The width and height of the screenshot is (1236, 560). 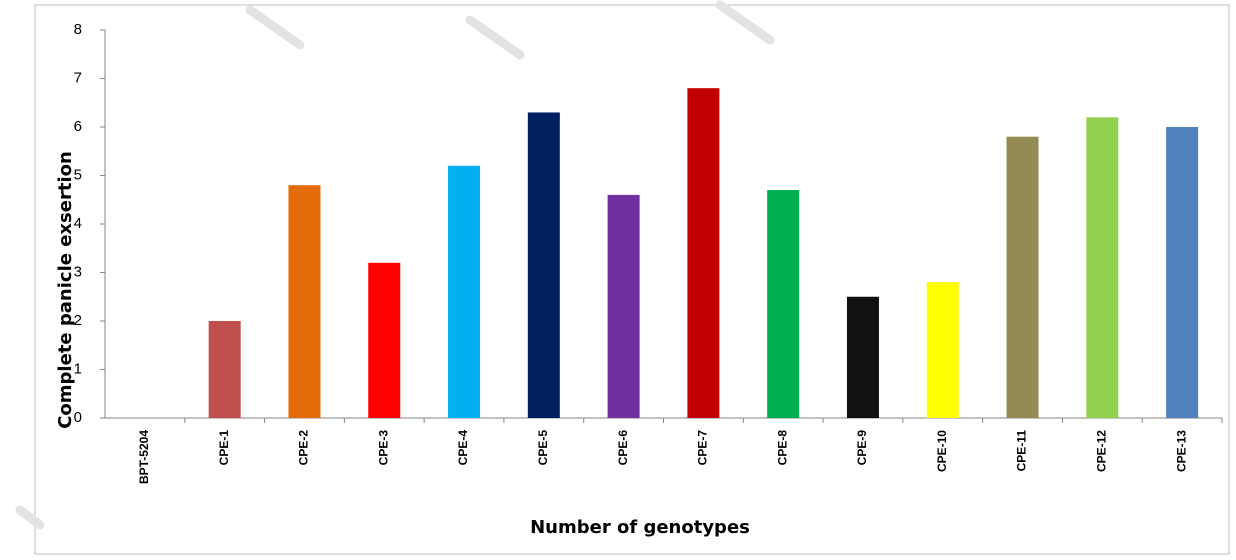 What do you see at coordinates (78, 417) in the screenshot?
I see `y-tick-label: 0` at bounding box center [78, 417].